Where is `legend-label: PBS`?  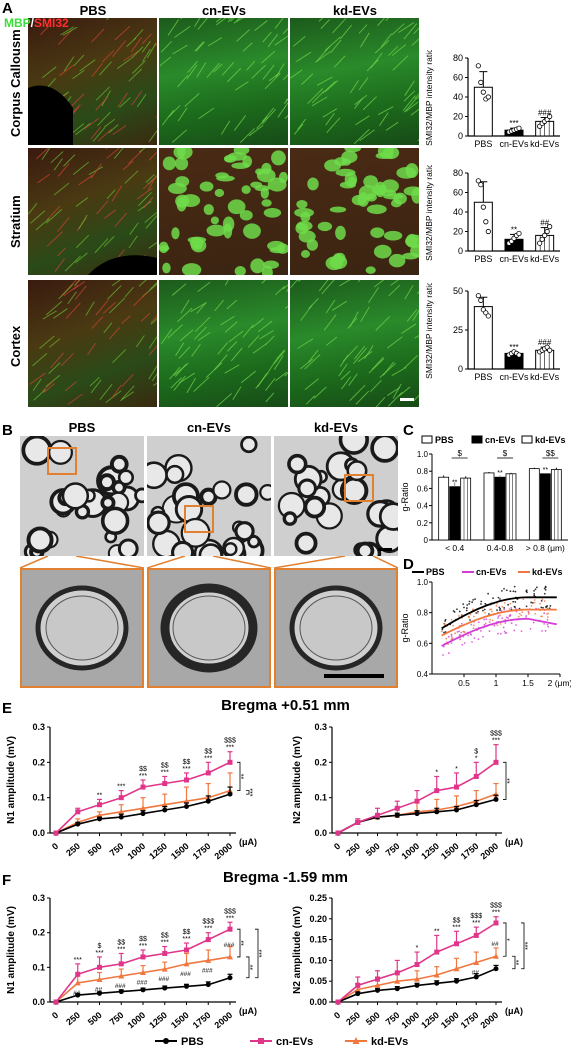 legend-label: PBS is located at coordinates (192, 1042).